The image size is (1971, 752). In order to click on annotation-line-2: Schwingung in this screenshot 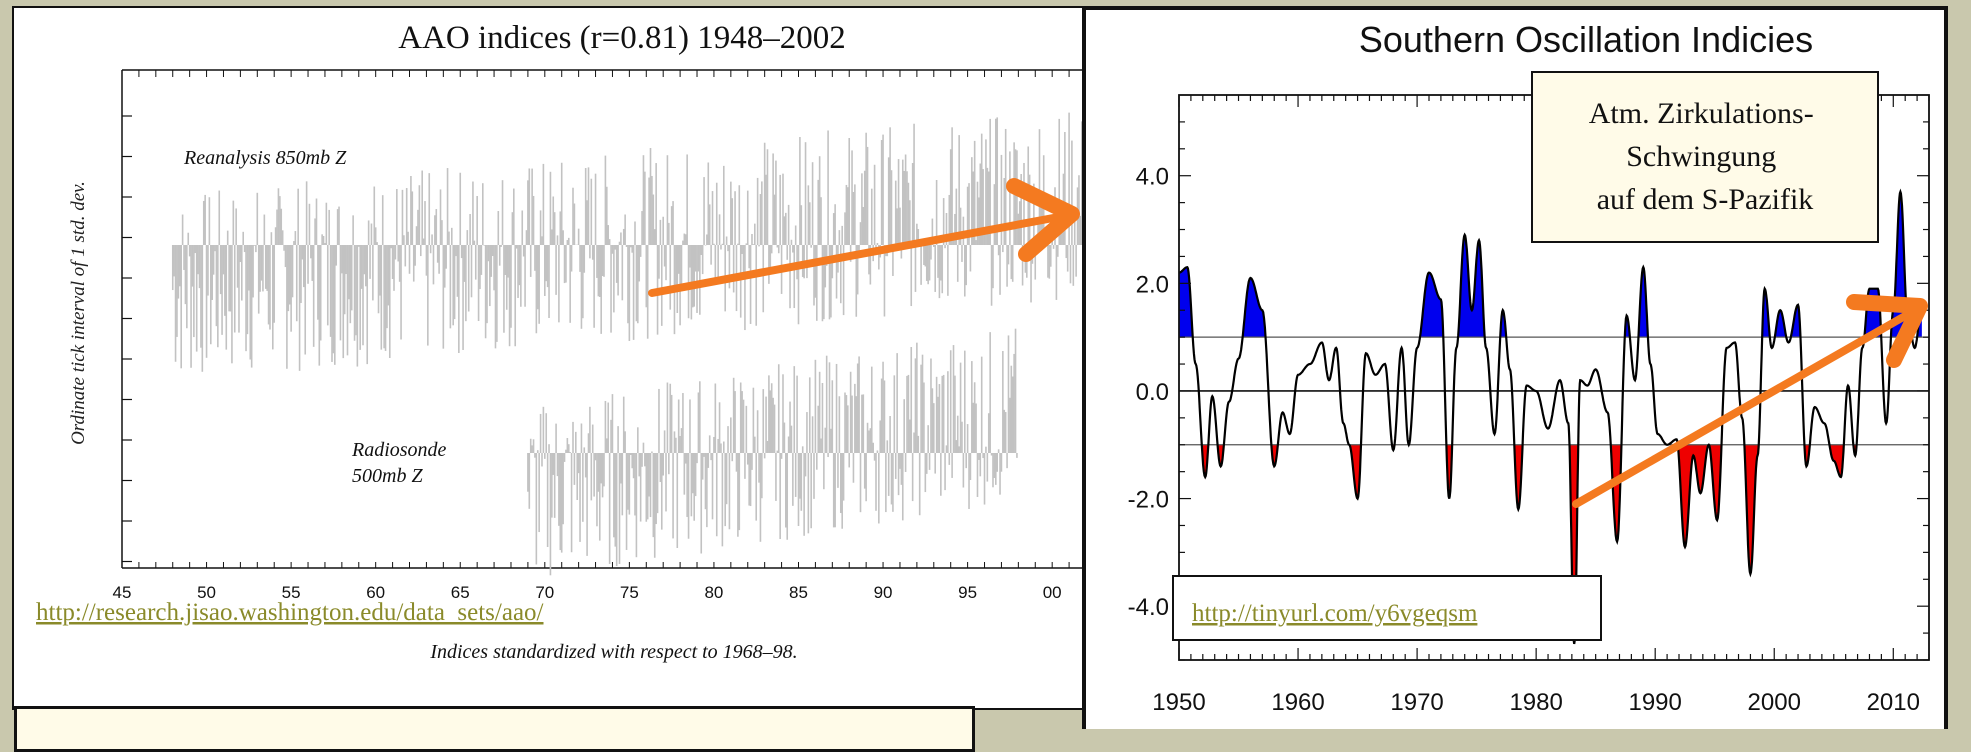, I will do `click(1701, 156)`.